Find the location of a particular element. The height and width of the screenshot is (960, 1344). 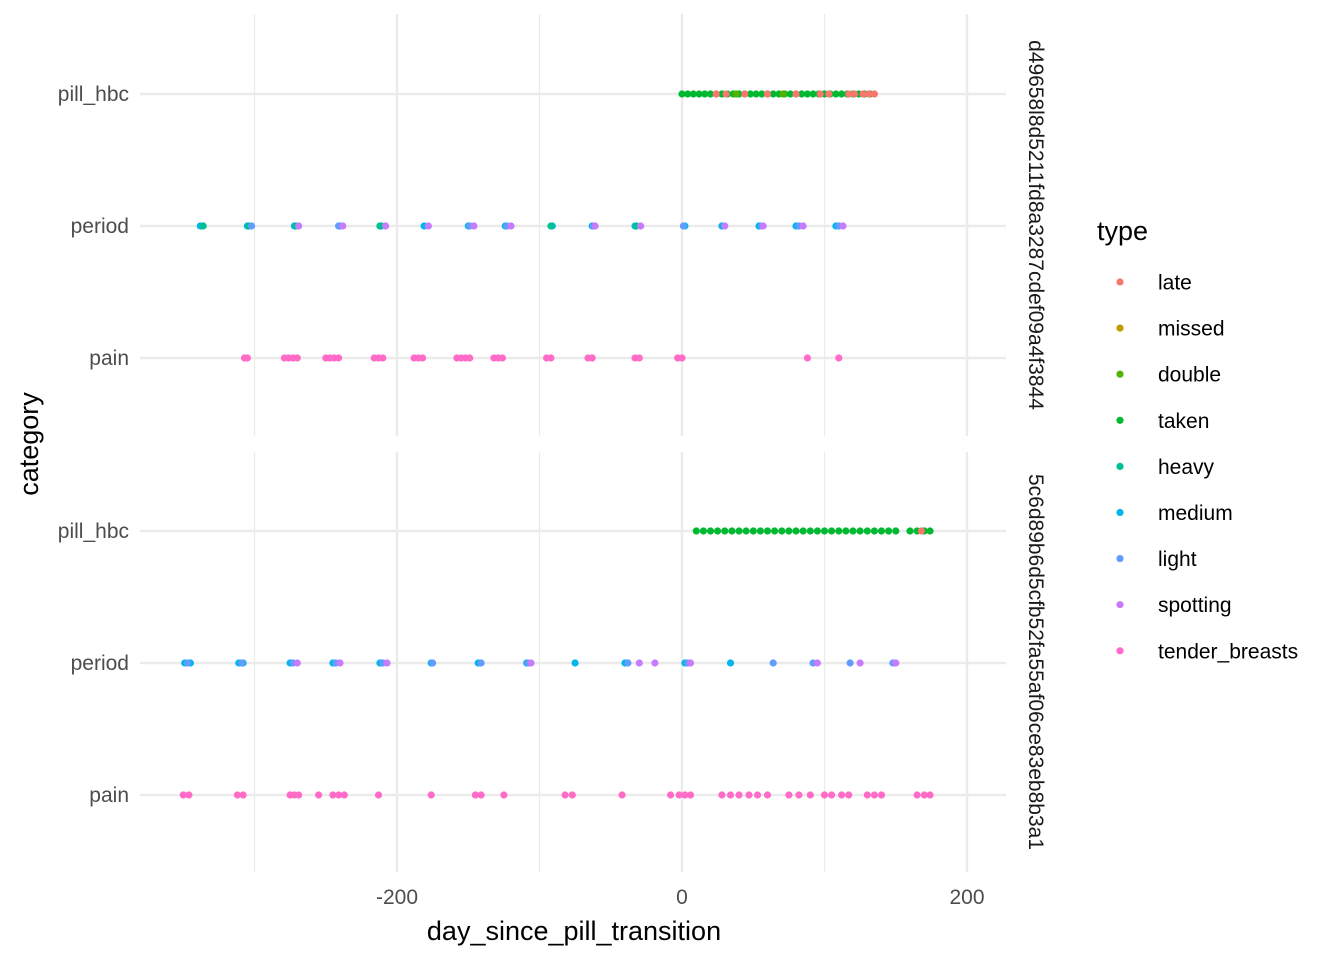

points is located at coordinates (537, 226).